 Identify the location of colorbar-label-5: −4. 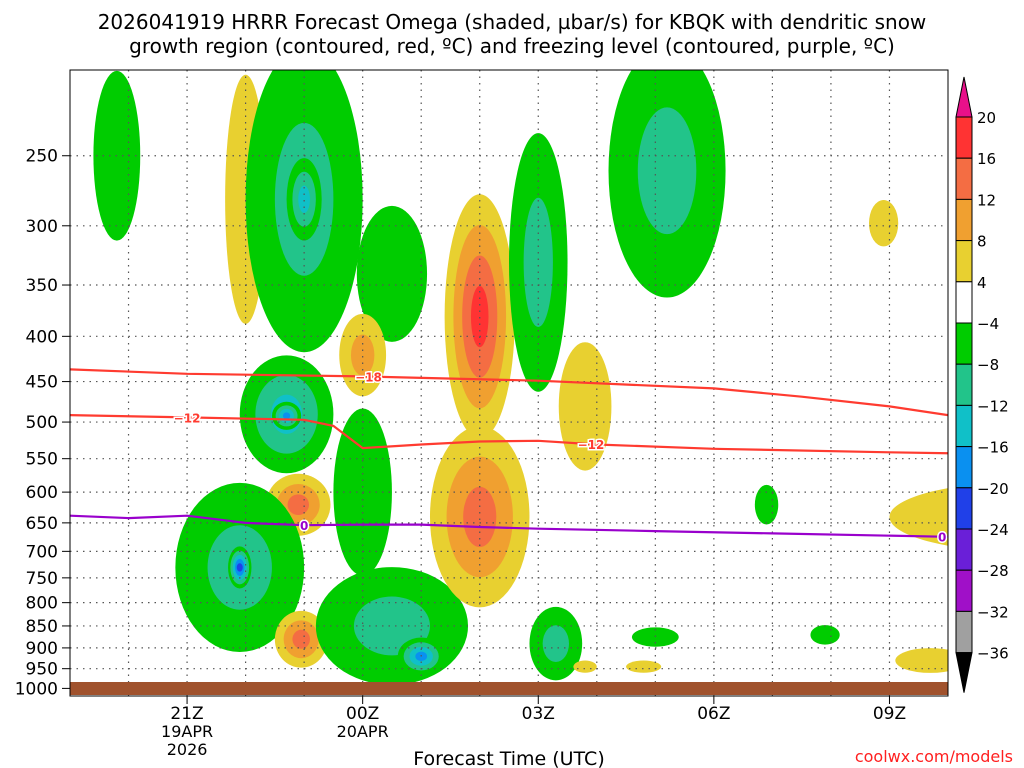
(988, 324).